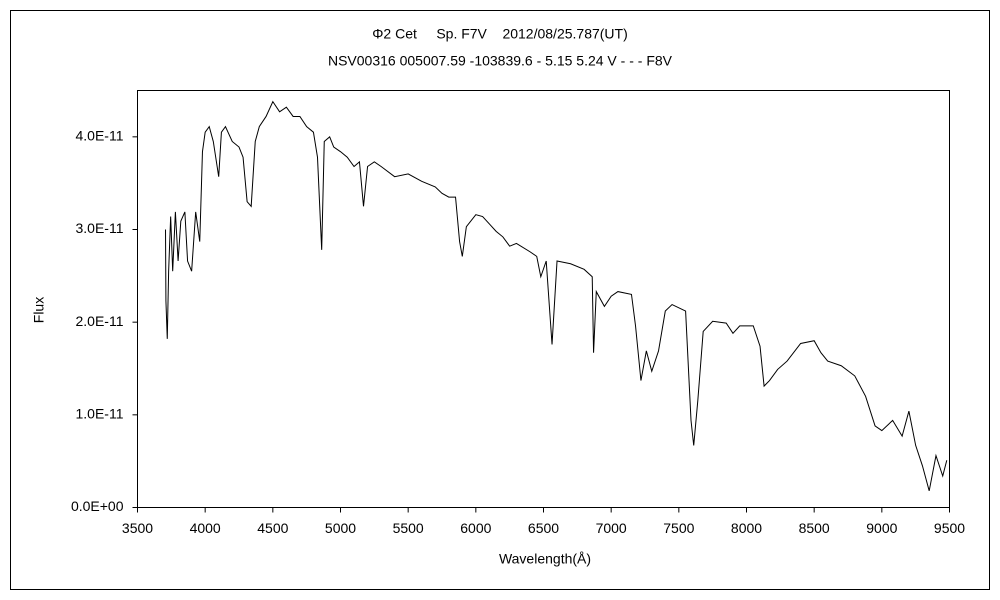 The width and height of the screenshot is (1000, 600). I want to click on y-tick-label: 3.0E-11, so click(100, 228).